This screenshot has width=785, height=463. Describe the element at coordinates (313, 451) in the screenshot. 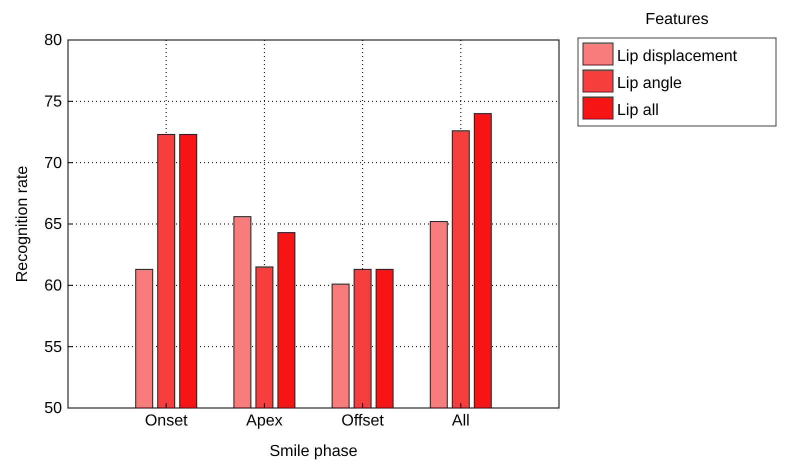

I see `x-axis-title: Smile phase` at that location.